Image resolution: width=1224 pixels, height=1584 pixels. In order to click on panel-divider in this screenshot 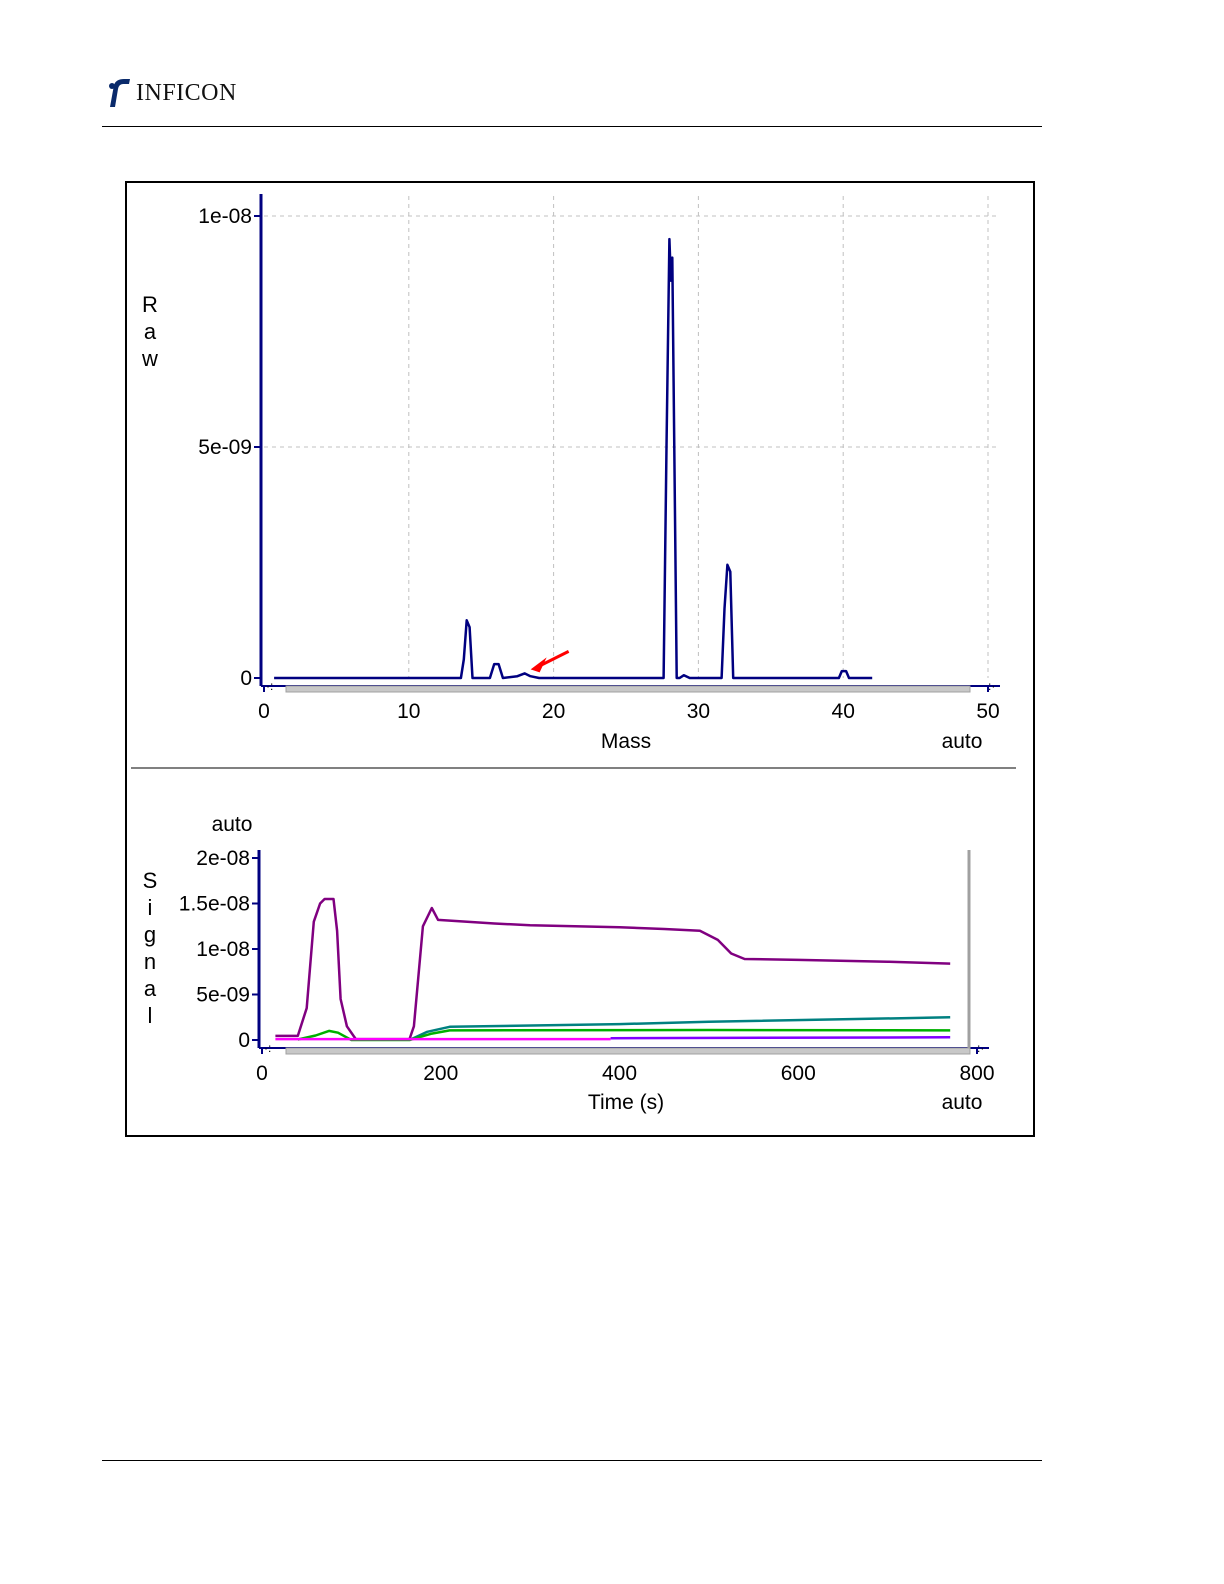, I will do `click(573, 768)`.